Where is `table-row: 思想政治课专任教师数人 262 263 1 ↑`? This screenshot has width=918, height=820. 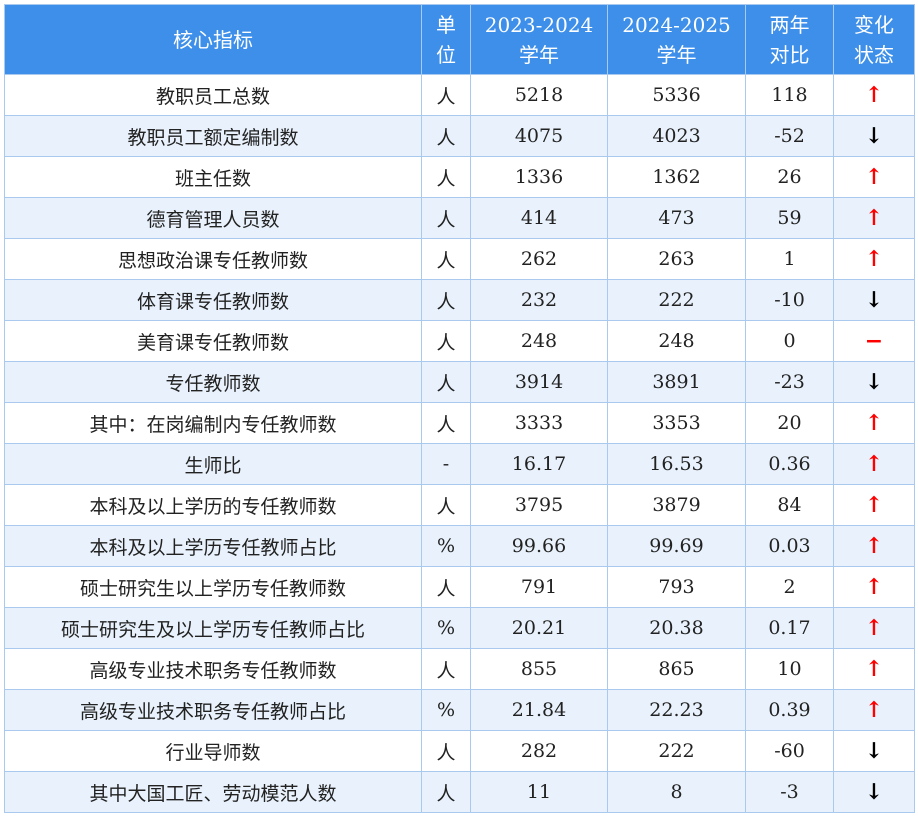
table-row: 思想政治课专任教师数人 262 263 1 ↑ is located at coordinates (459, 259).